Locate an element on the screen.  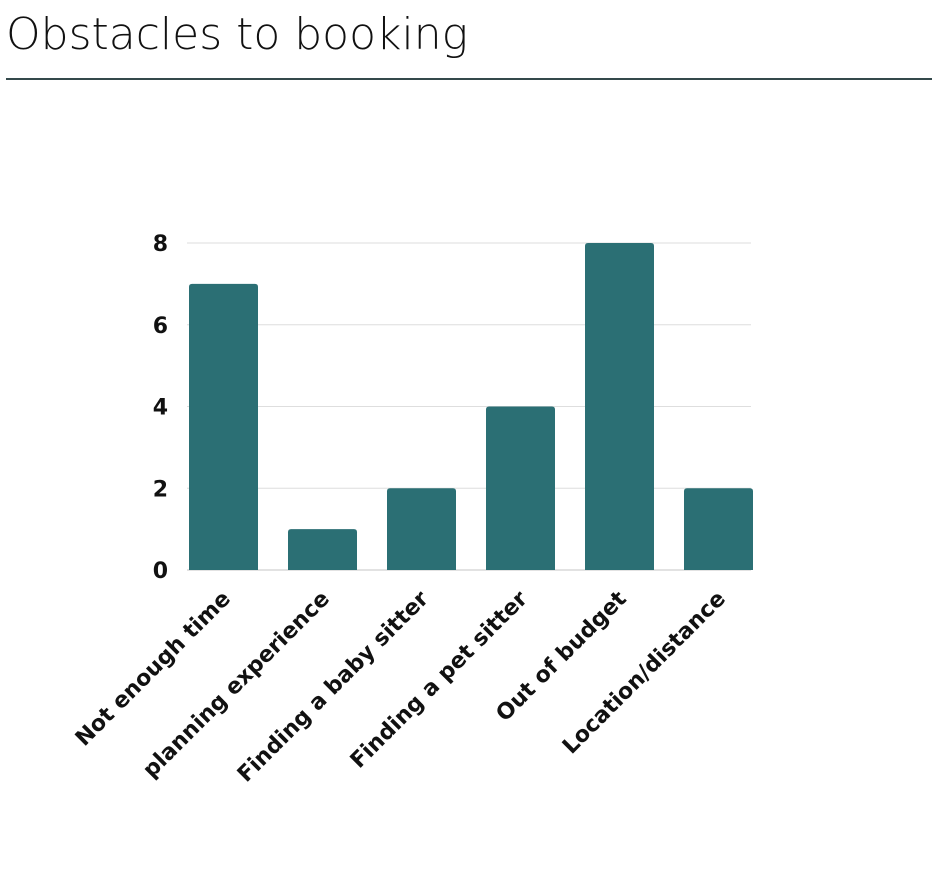
x-tick-label: Finding a pet sitter is located at coordinates (439, 679).